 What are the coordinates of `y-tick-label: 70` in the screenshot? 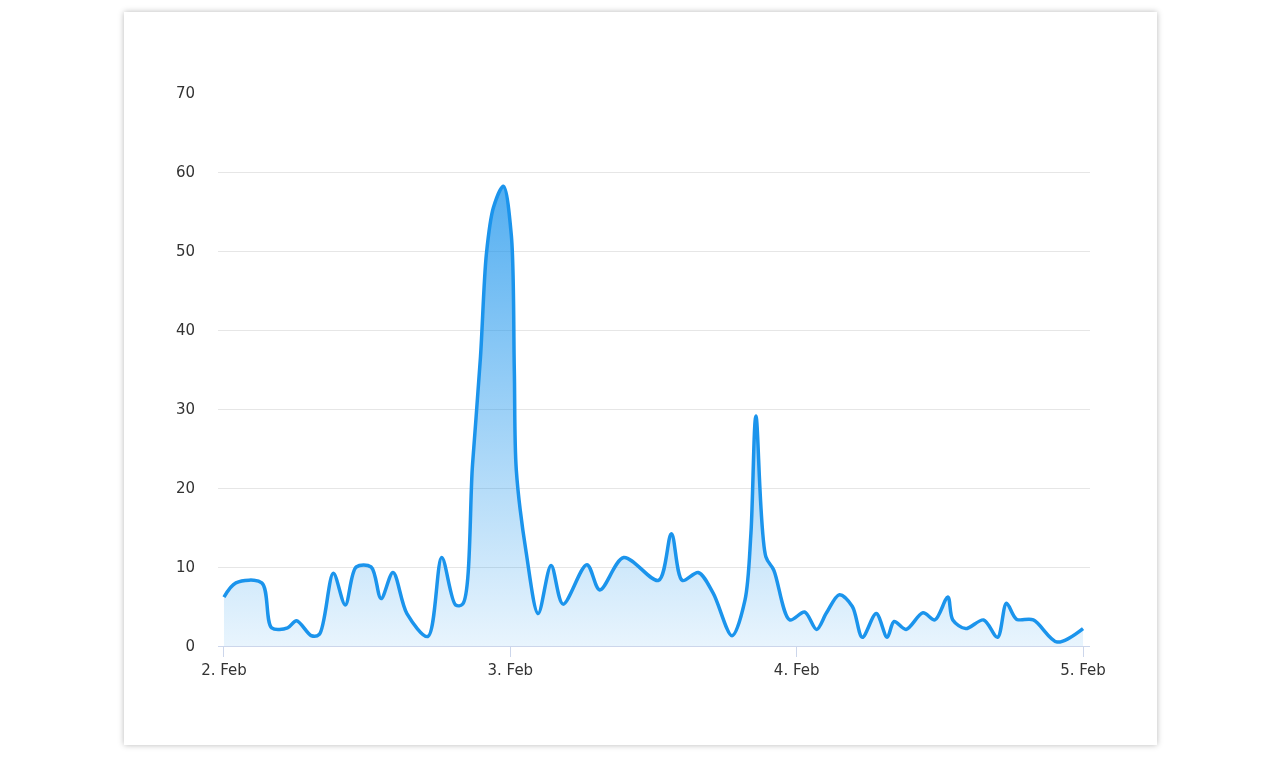 It's located at (185, 93).